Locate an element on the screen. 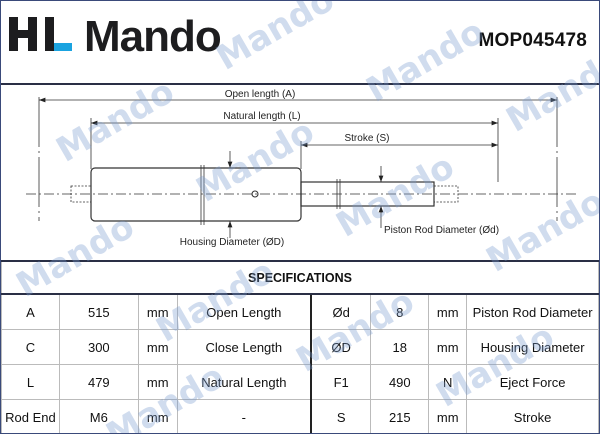  natural-length-label: Natural length (L) is located at coordinates (261, 116).